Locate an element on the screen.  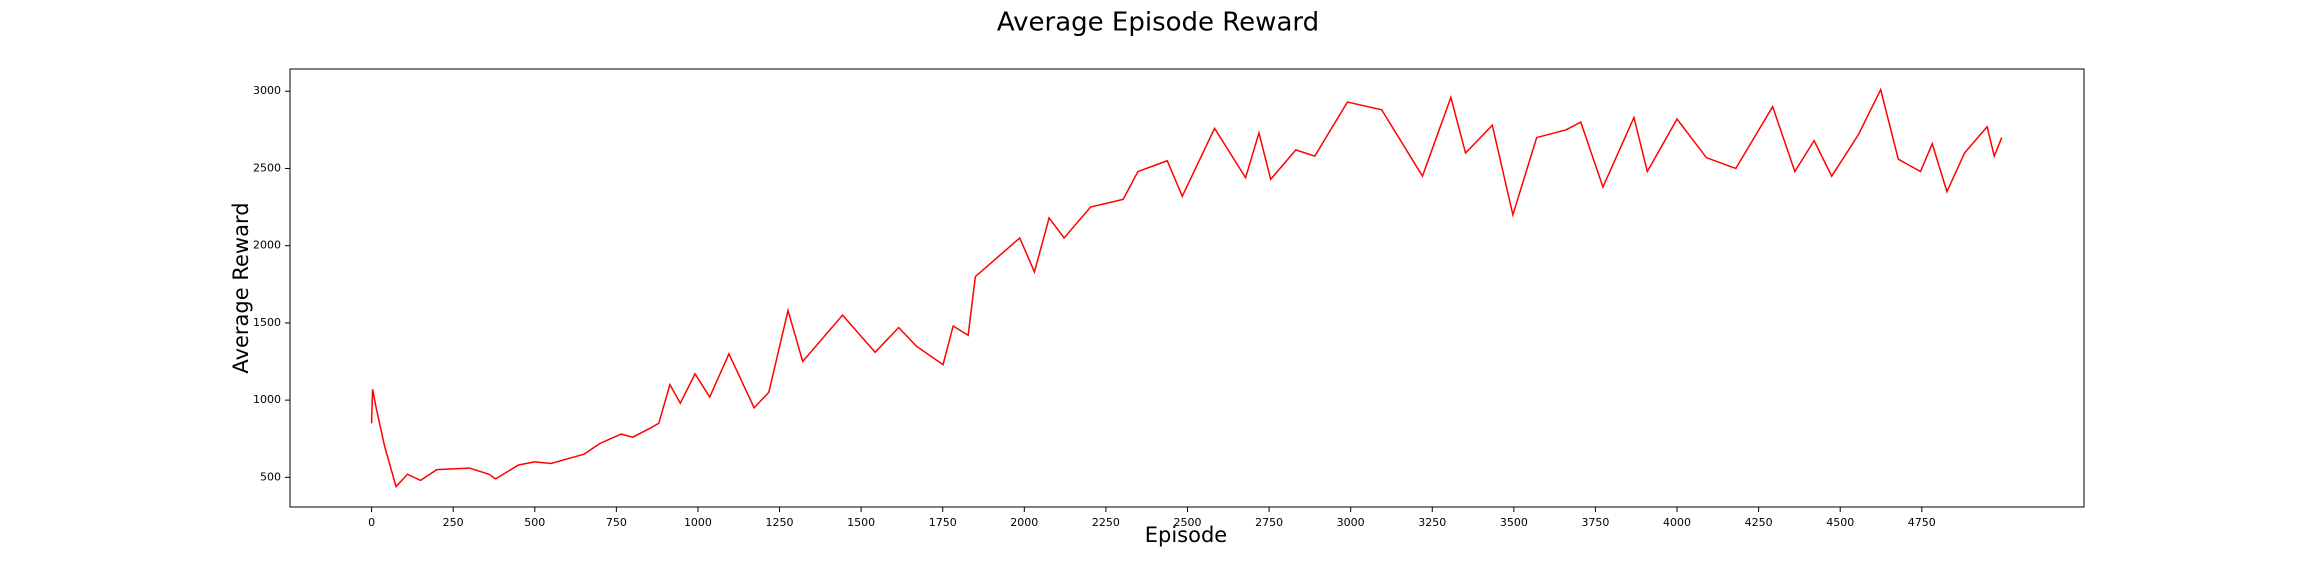
x-tick-label: 4500 is located at coordinates (1840, 522).